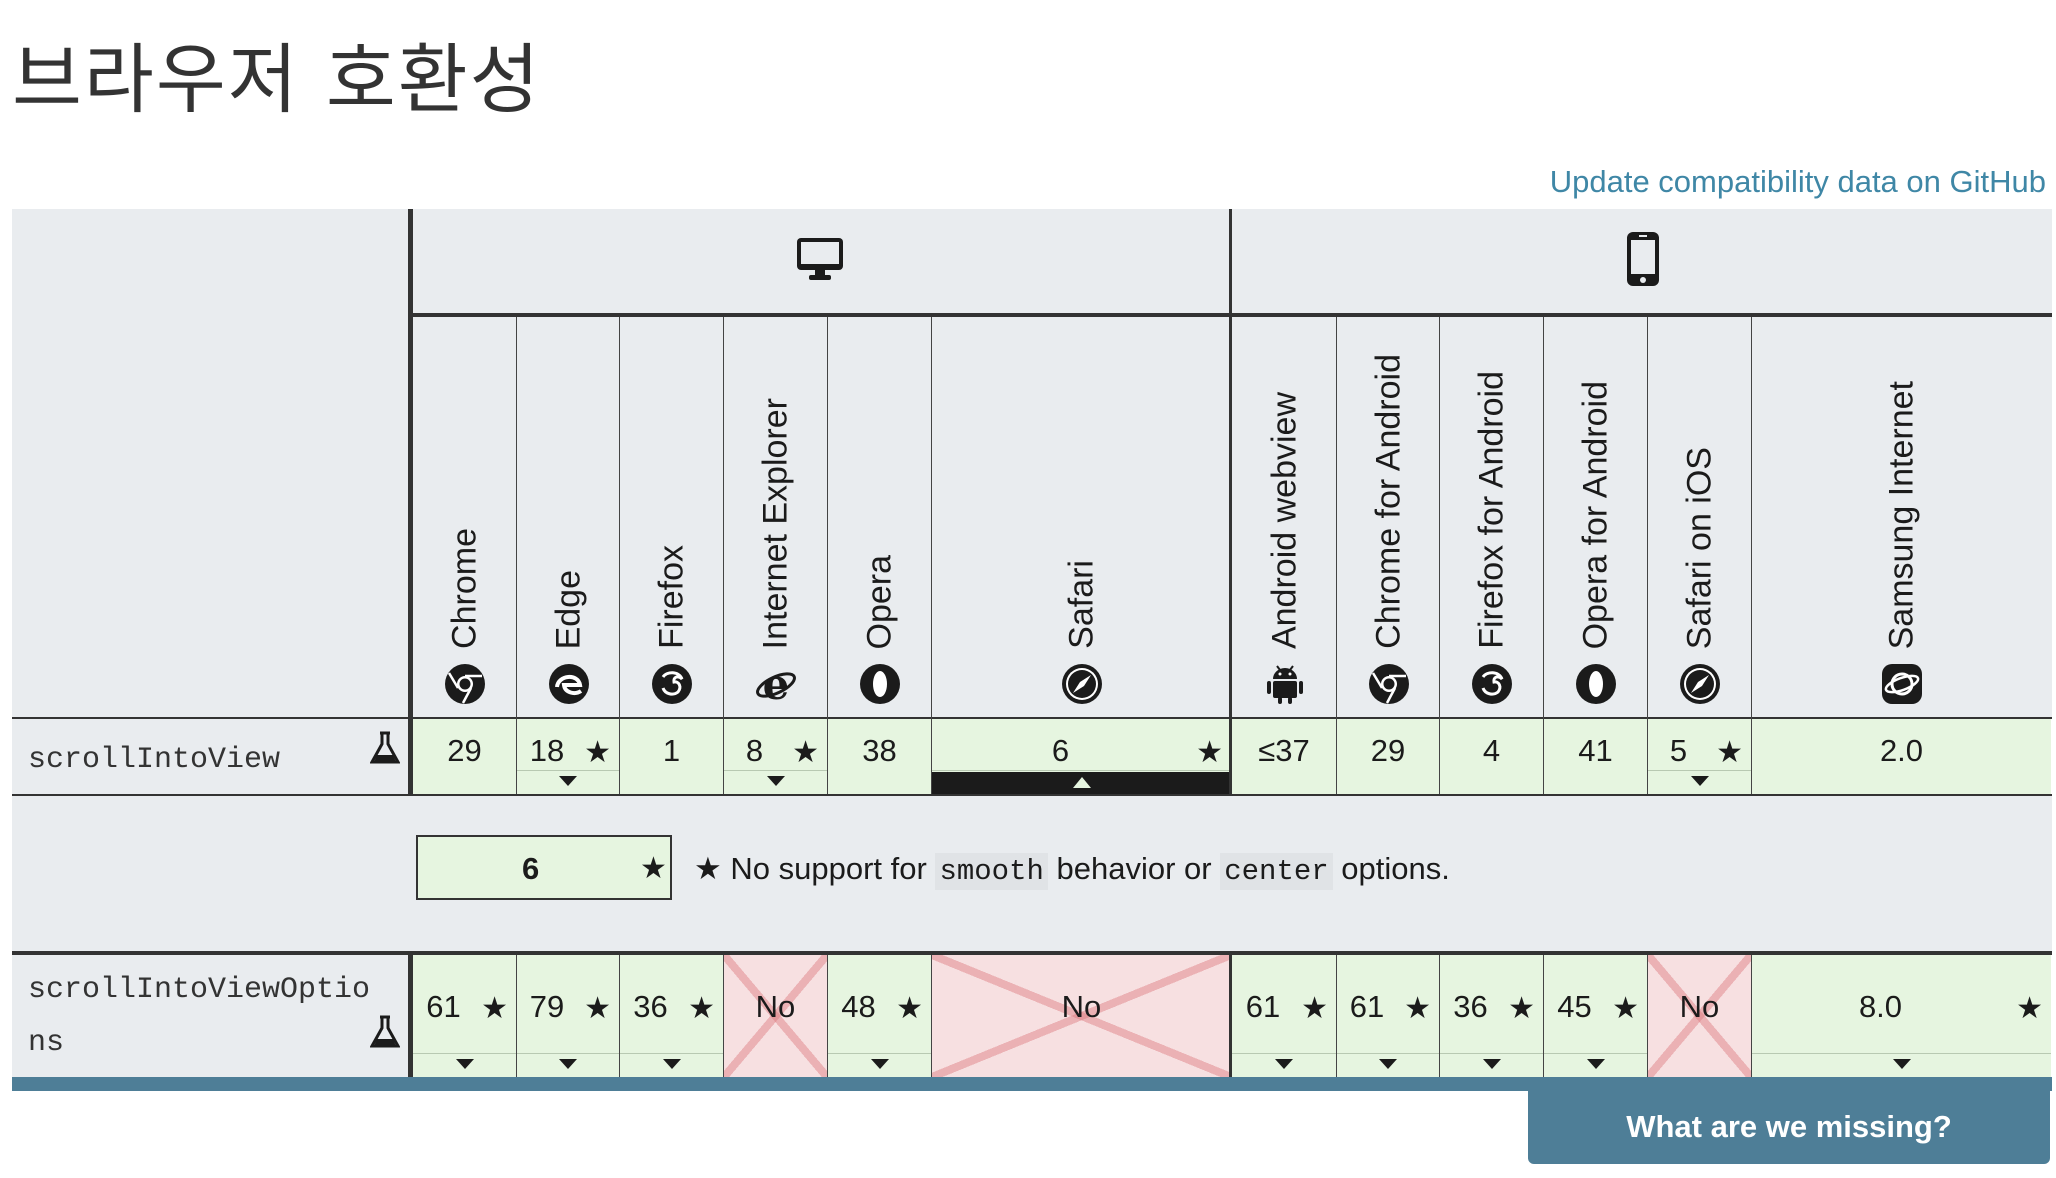 The image size is (2056, 1178). I want to click on note-code-center: center, so click(1276, 871).